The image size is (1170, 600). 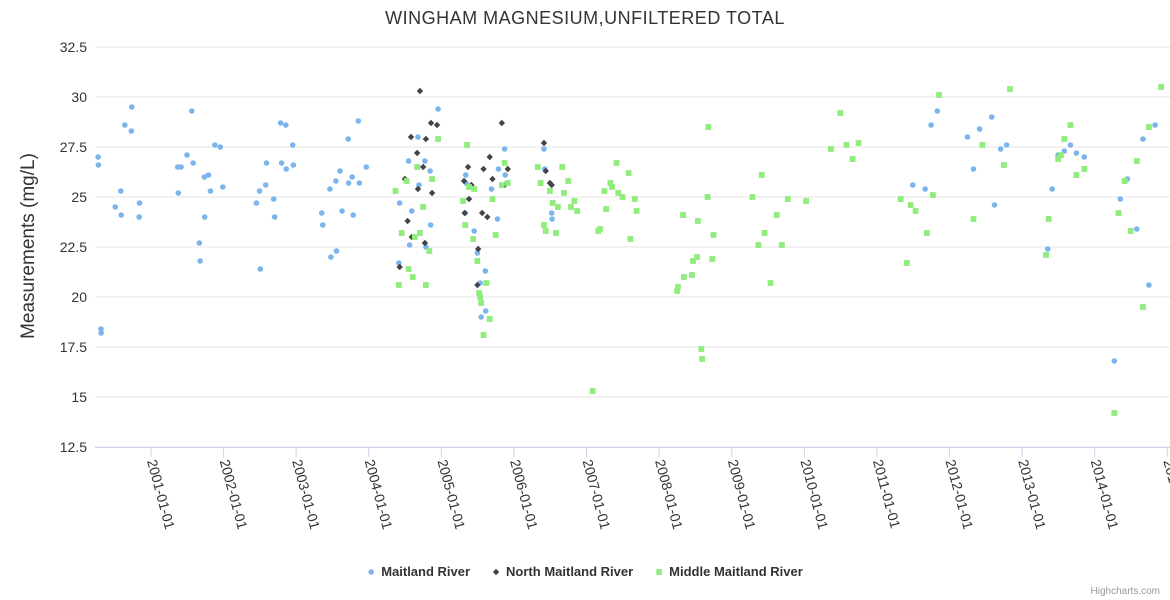 I want to click on credits-link: Highcharts.com, so click(x=1125, y=591).